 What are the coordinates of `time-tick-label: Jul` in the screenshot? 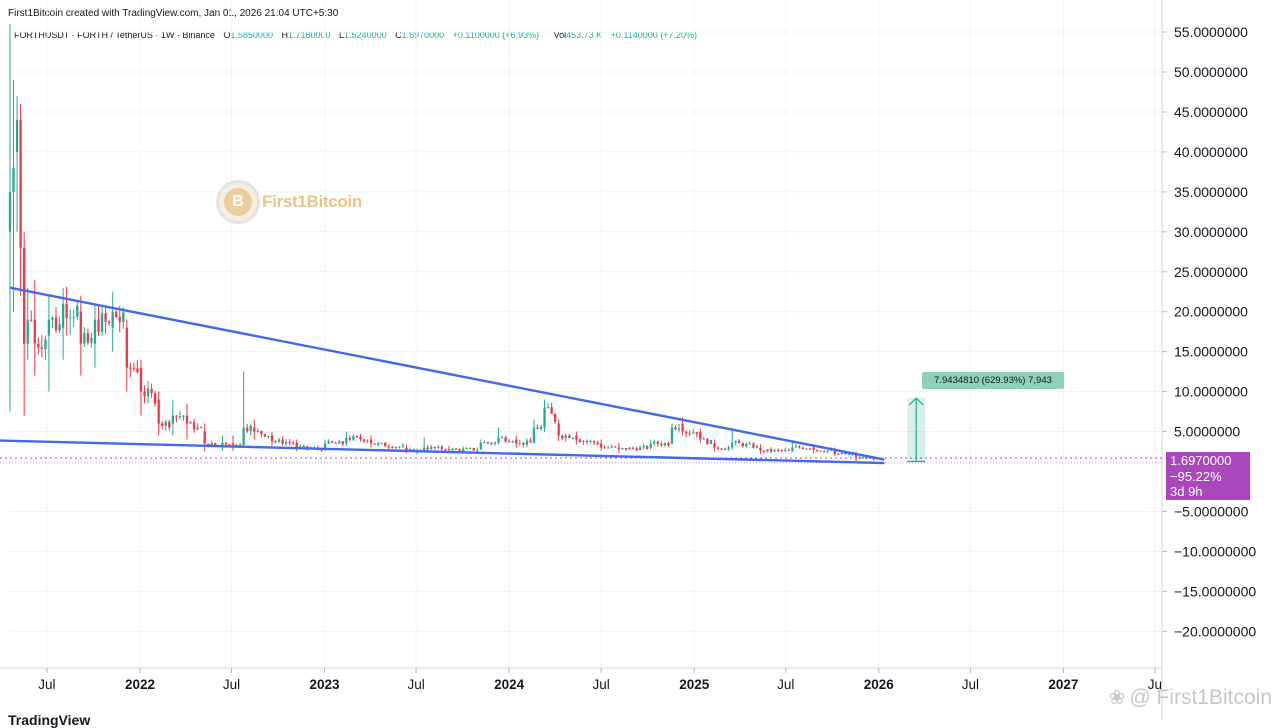 It's located at (231, 684).